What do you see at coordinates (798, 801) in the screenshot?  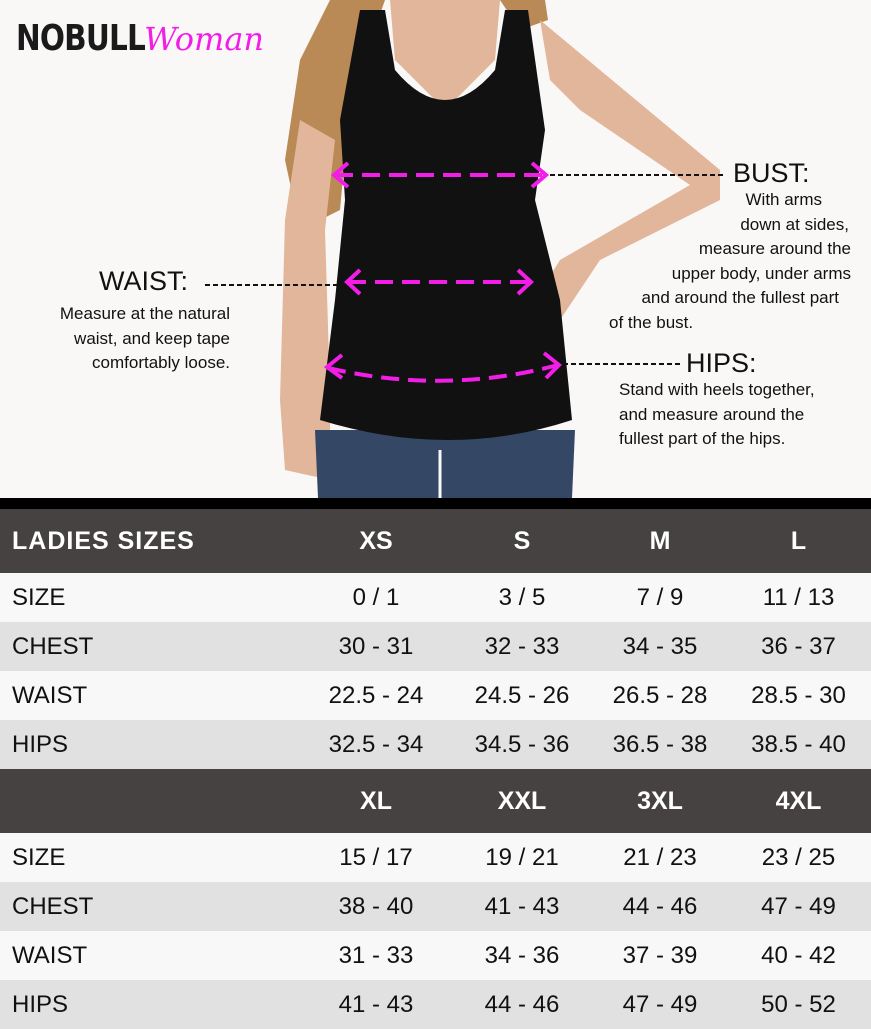 I see `size-cell: 4XL` at bounding box center [798, 801].